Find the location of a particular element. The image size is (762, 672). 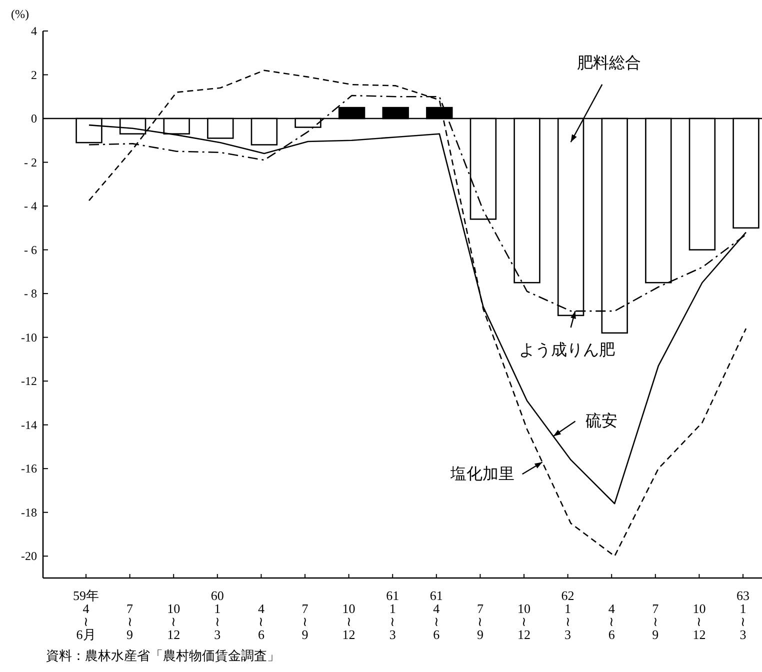

y-tick-label: -20 is located at coordinates (29, 556).